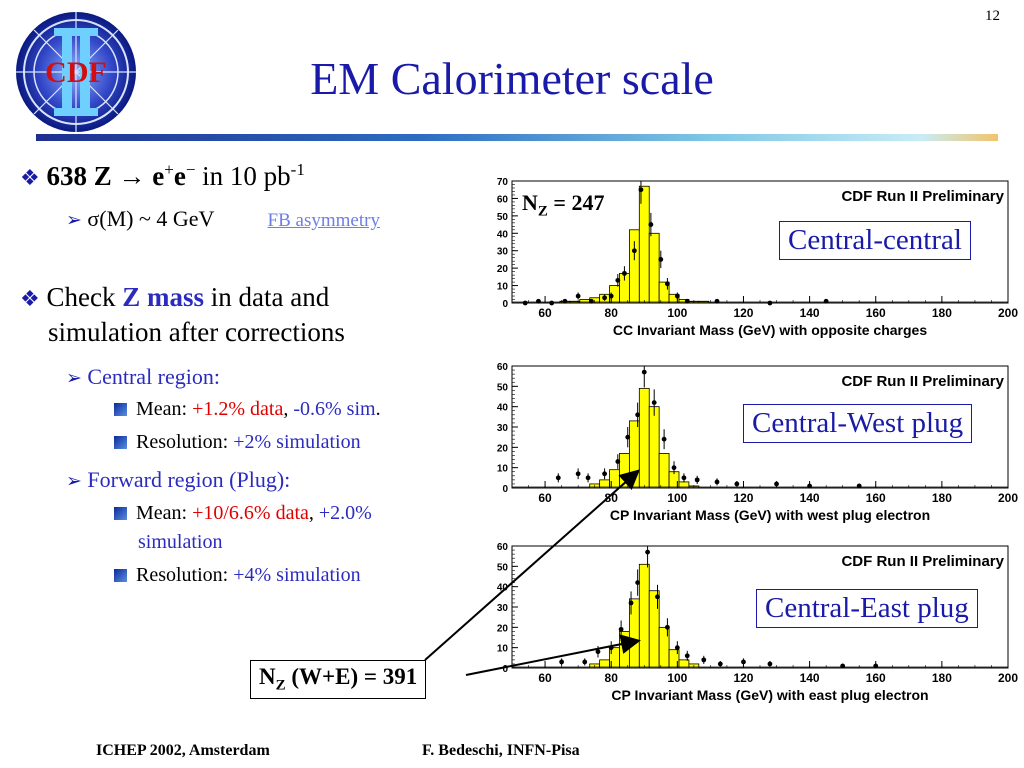  Describe the element at coordinates (196, 332) in the screenshot. I see `bullet-check-mass-line2: simulation after corrections` at that location.